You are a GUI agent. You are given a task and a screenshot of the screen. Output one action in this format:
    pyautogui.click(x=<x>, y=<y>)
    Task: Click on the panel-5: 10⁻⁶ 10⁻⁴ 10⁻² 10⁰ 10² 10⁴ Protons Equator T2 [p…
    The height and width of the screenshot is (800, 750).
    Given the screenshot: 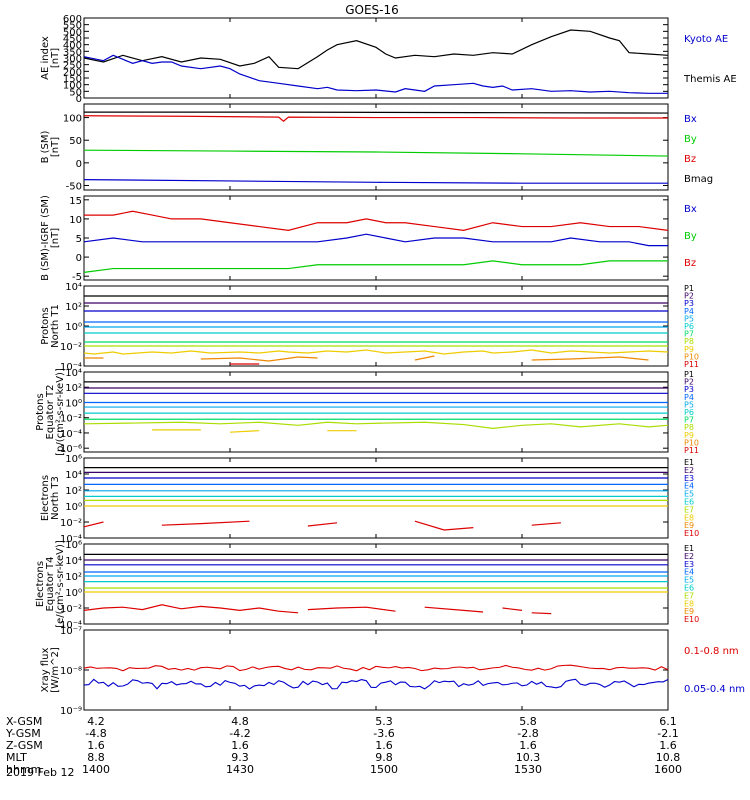 What is the action you would take?
    pyautogui.click(x=367, y=412)
    